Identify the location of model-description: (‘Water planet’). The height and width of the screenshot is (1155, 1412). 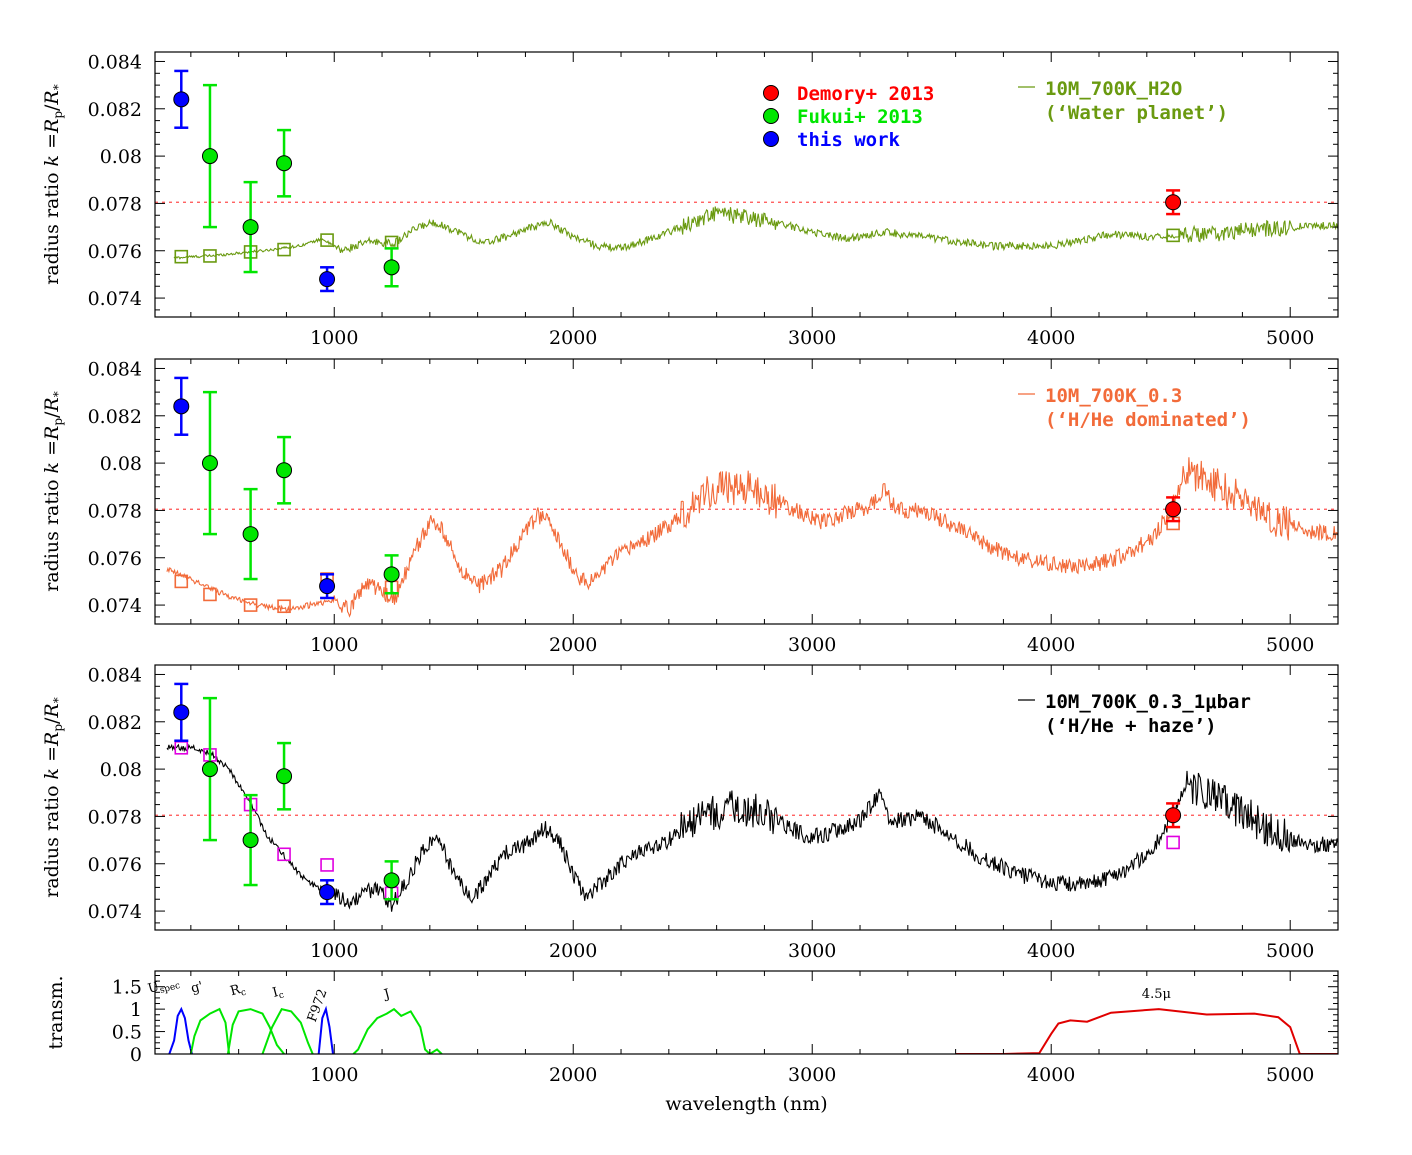
(1136, 113).